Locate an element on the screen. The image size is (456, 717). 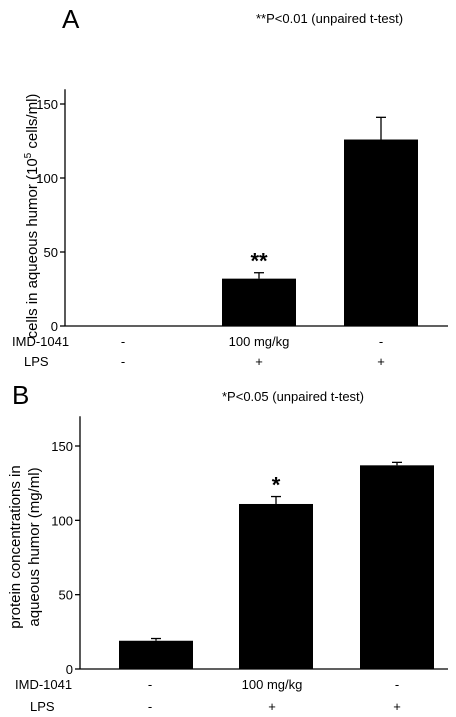
panel-b-ytick-label-100: 100 is located at coordinates (62, 520).